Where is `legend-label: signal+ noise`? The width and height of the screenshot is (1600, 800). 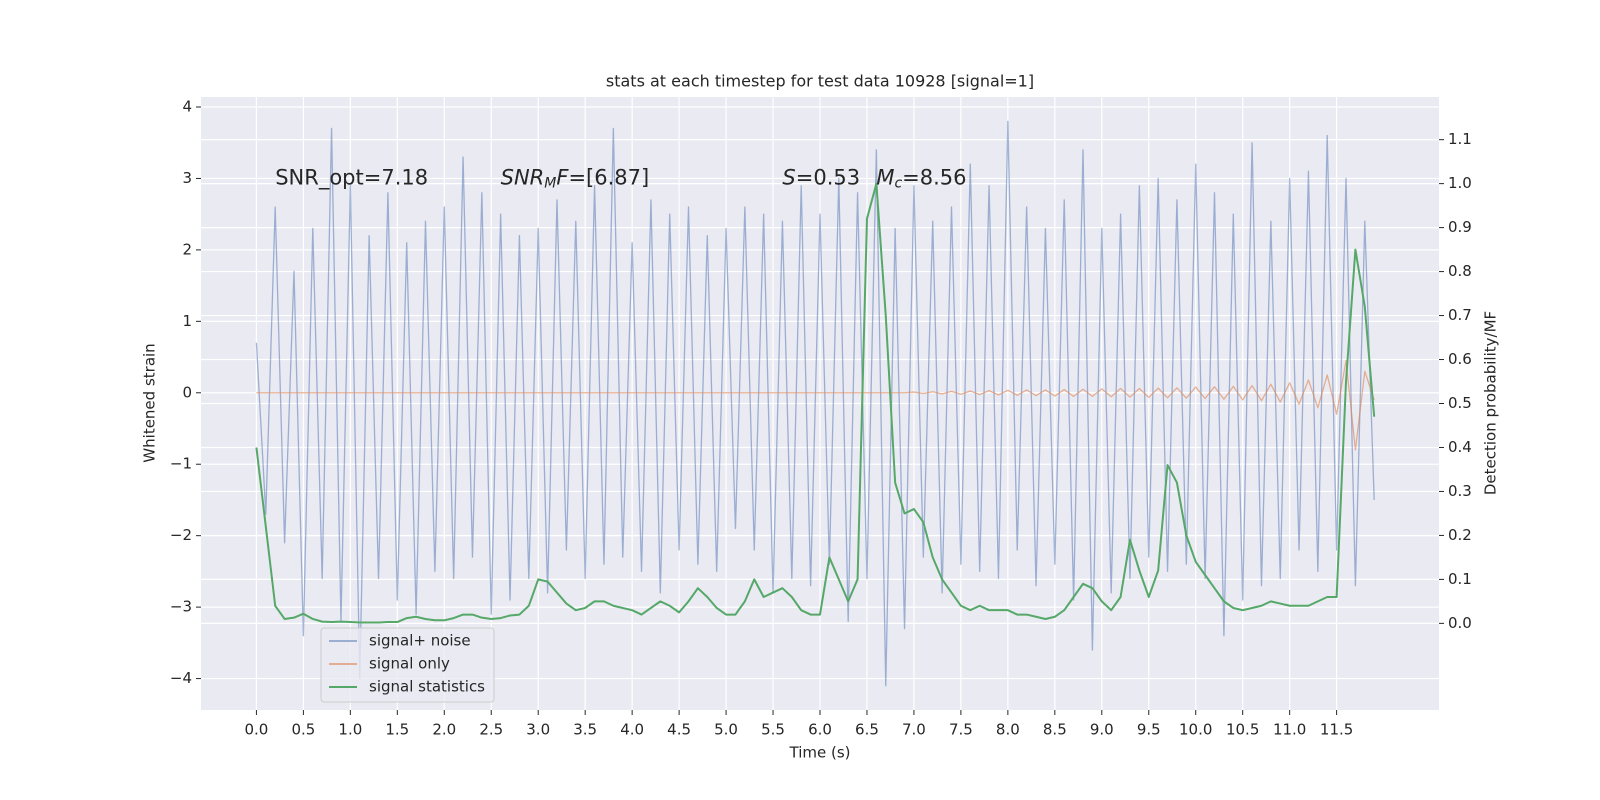 legend-label: signal+ noise is located at coordinates (420, 641).